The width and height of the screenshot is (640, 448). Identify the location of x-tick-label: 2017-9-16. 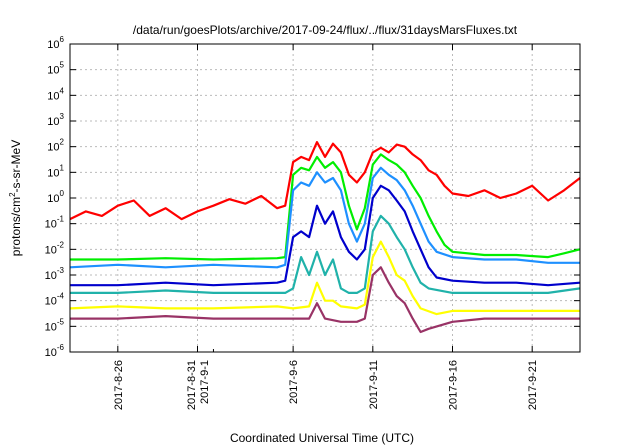
(454, 385).